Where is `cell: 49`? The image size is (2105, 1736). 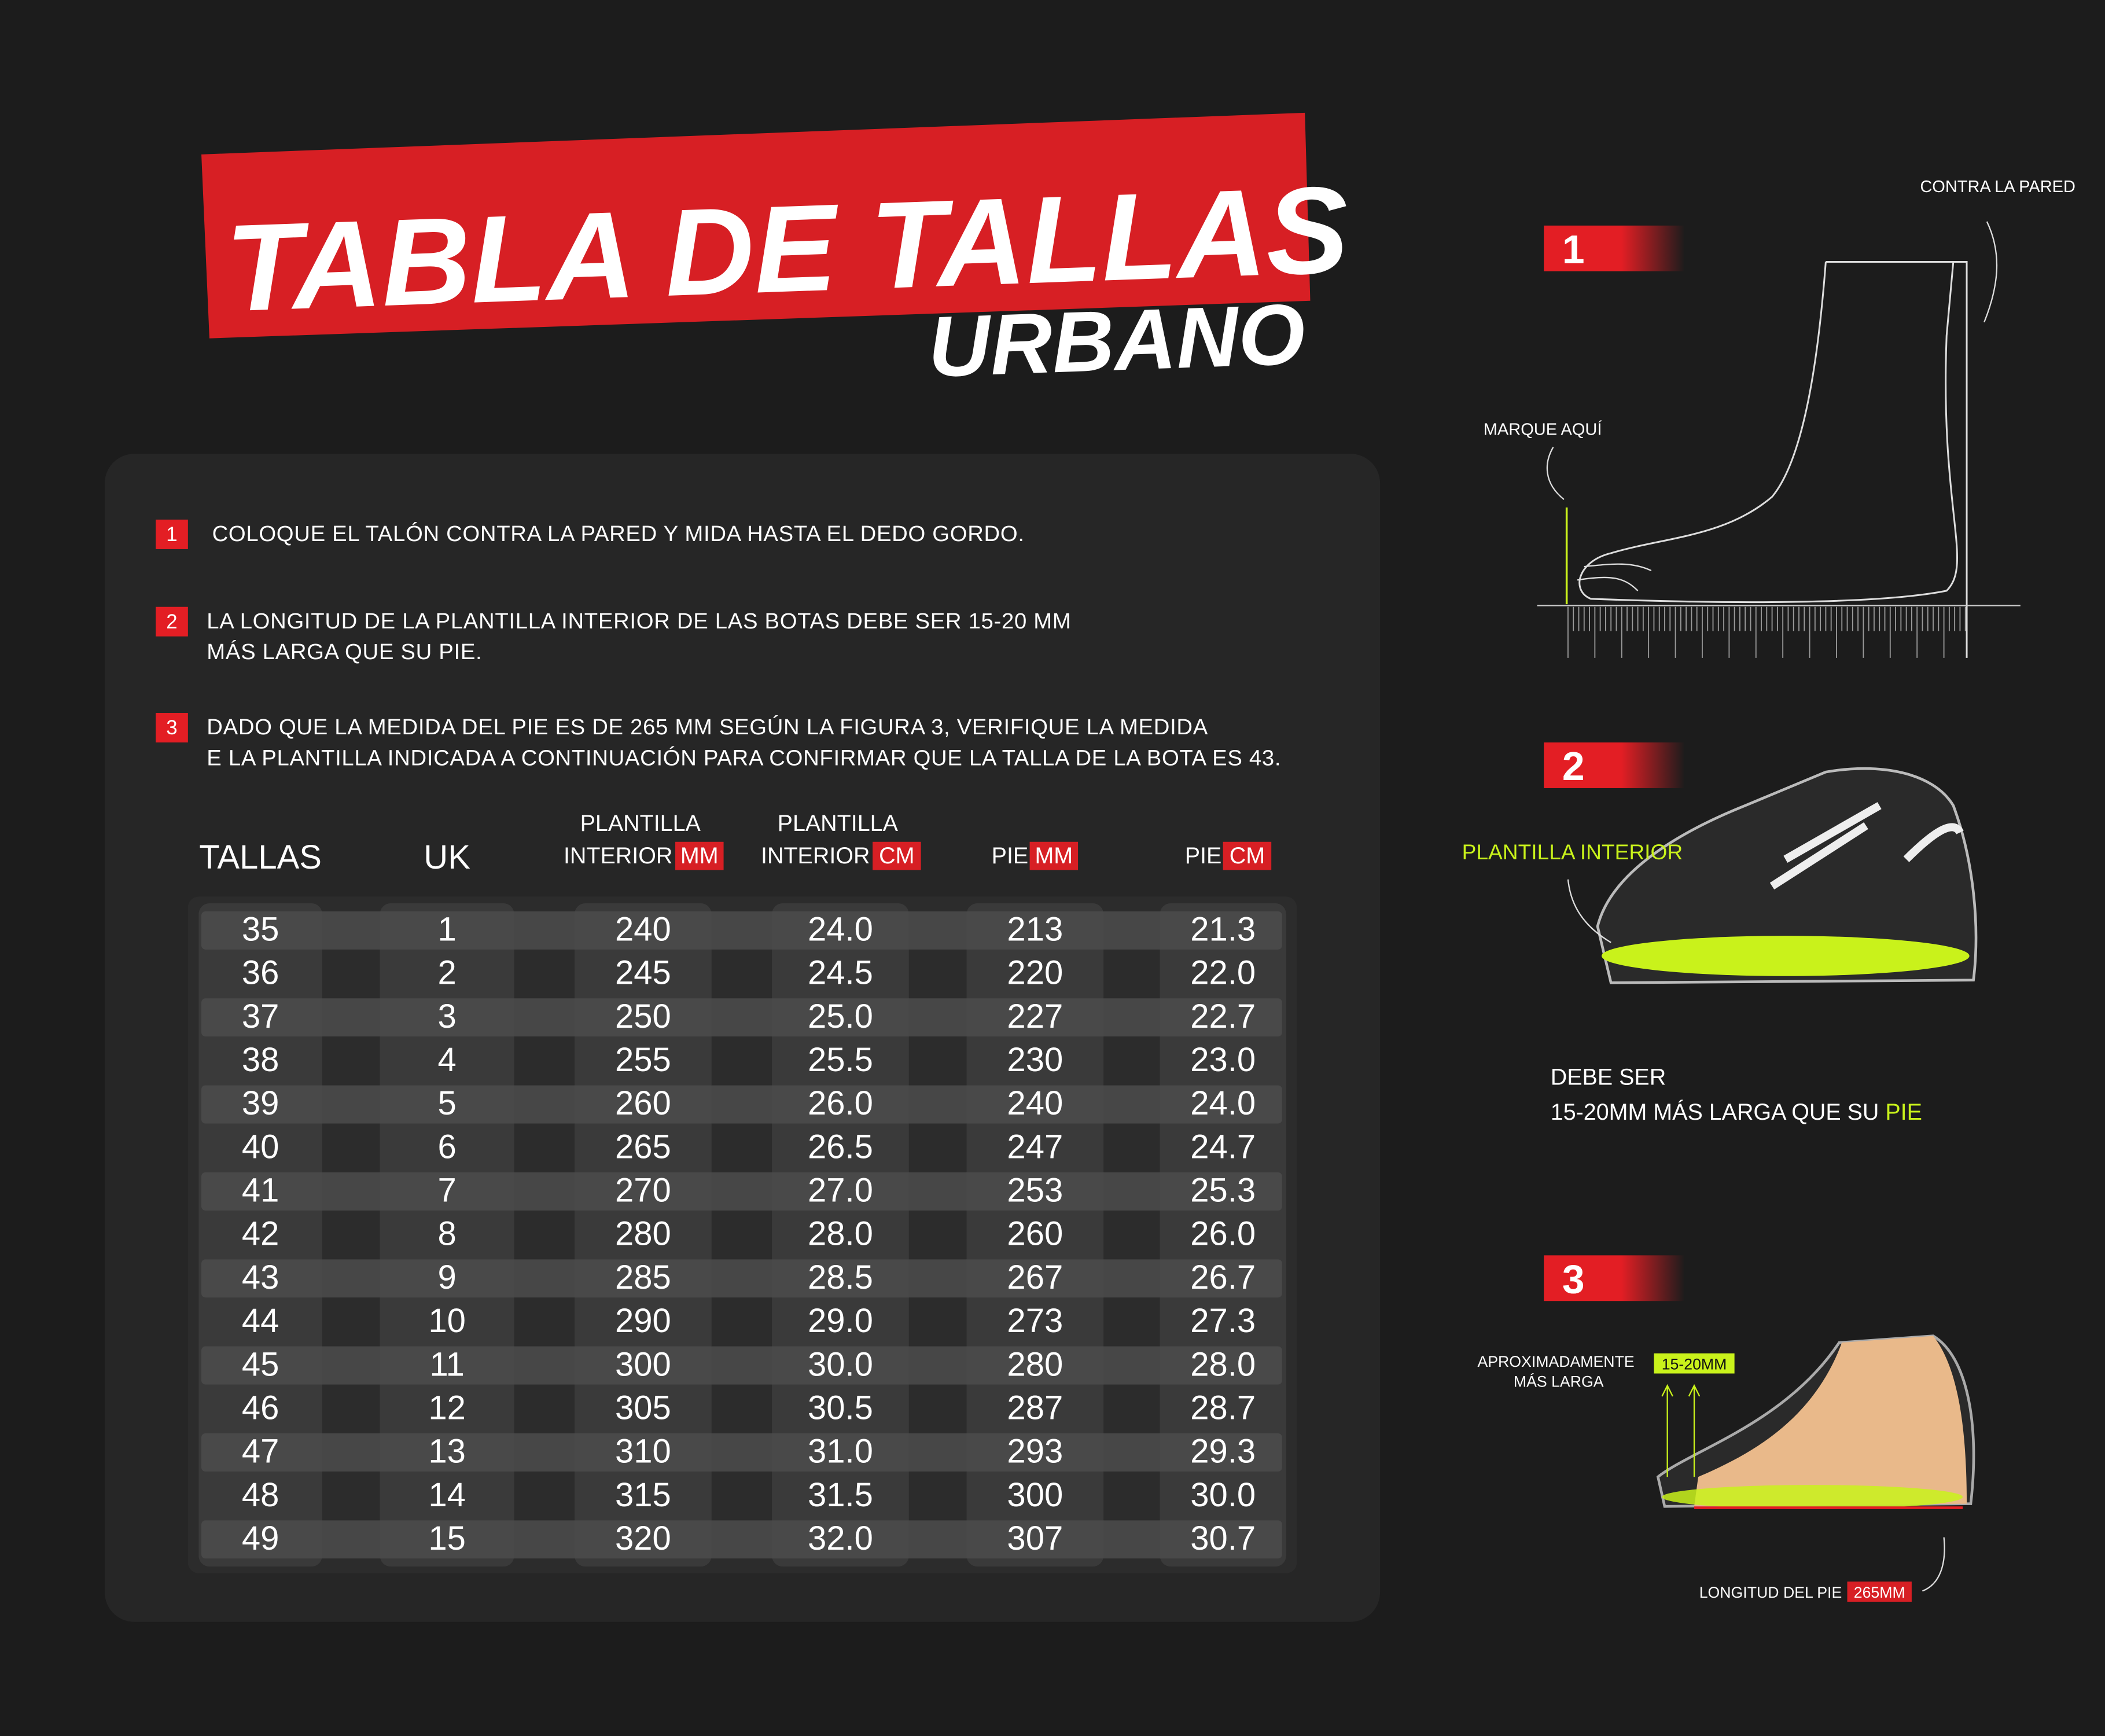
cell: 49 is located at coordinates (260, 1538).